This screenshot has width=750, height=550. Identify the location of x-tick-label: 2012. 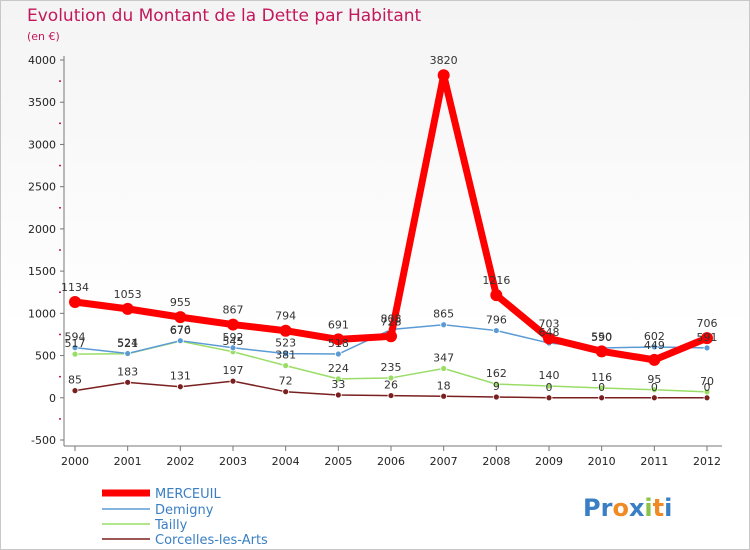
(707, 461).